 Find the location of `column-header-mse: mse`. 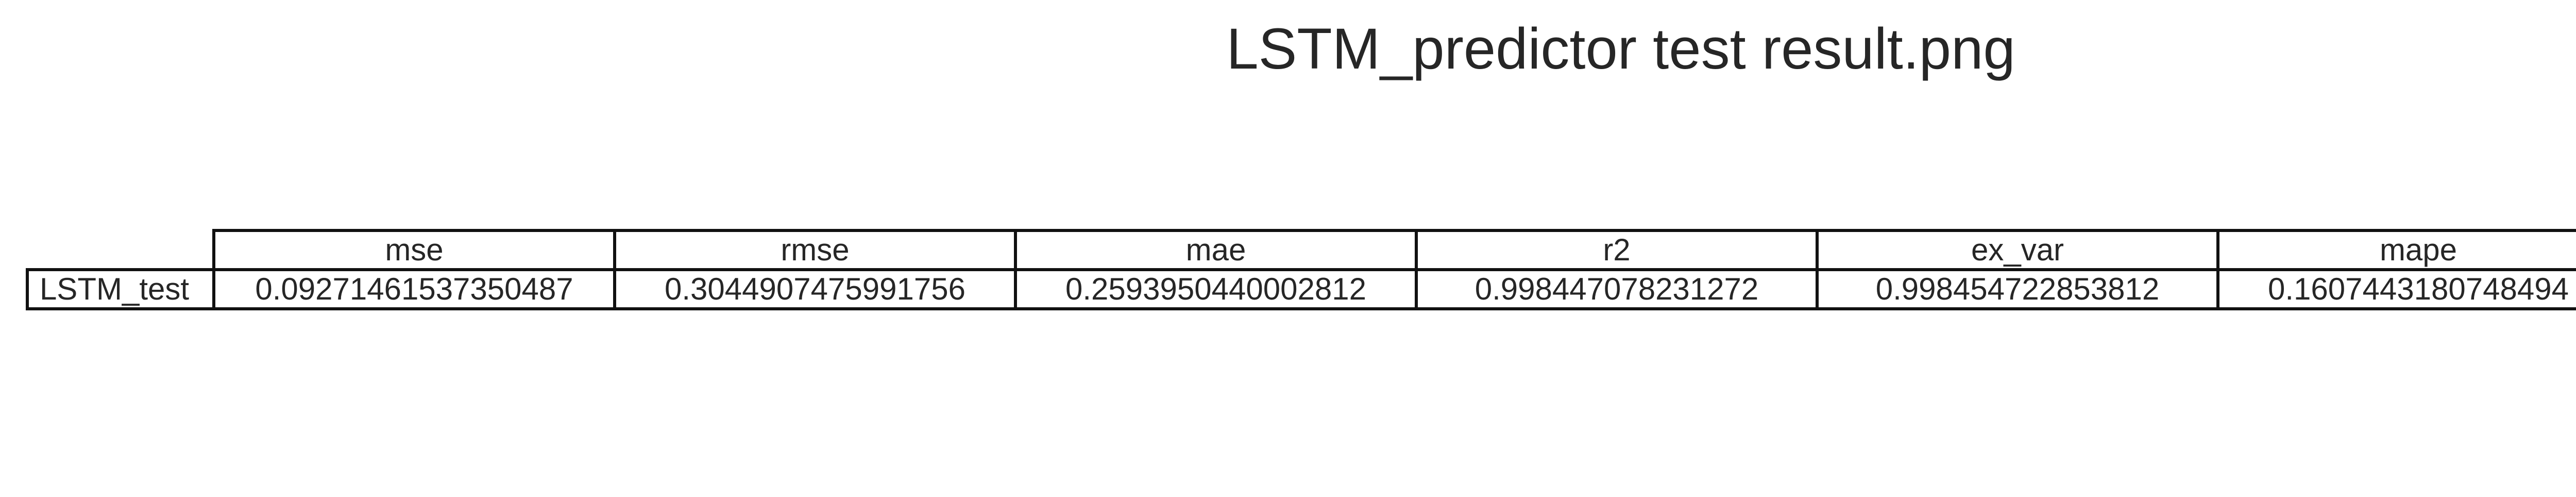

column-header-mse: mse is located at coordinates (414, 250).